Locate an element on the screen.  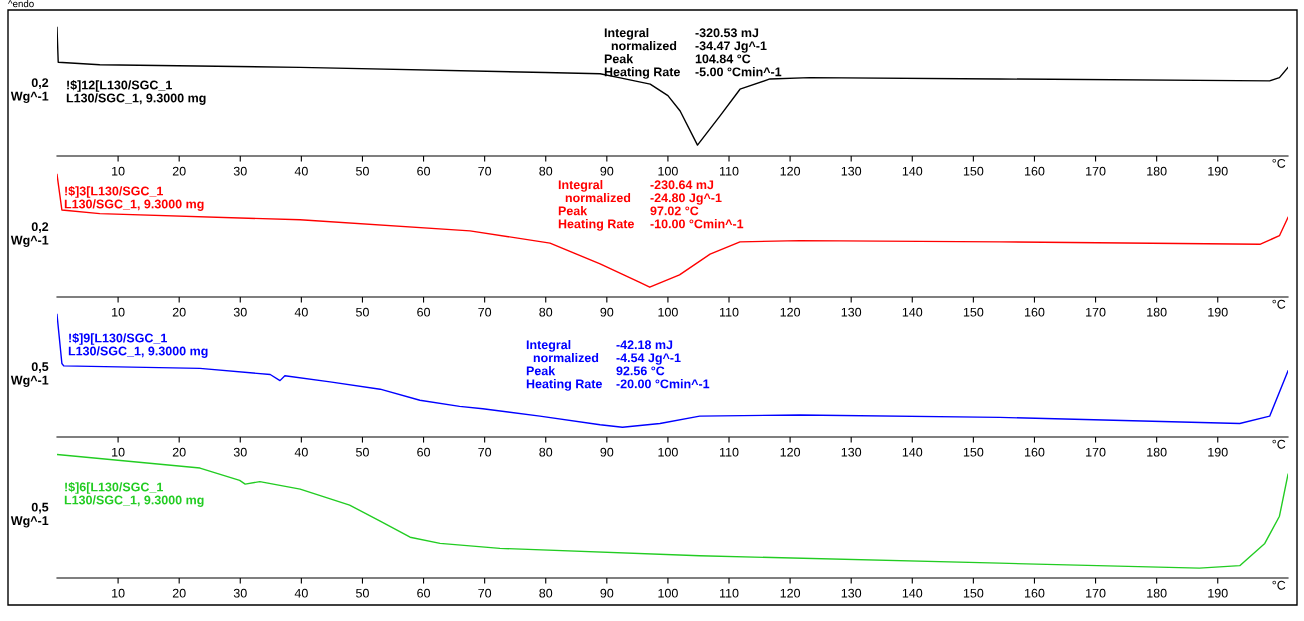
annotation: -42.18 mJ -4.54 Jg^-1 92.56 °C -20.00 °Cmin^-1 is located at coordinates (663, 364).